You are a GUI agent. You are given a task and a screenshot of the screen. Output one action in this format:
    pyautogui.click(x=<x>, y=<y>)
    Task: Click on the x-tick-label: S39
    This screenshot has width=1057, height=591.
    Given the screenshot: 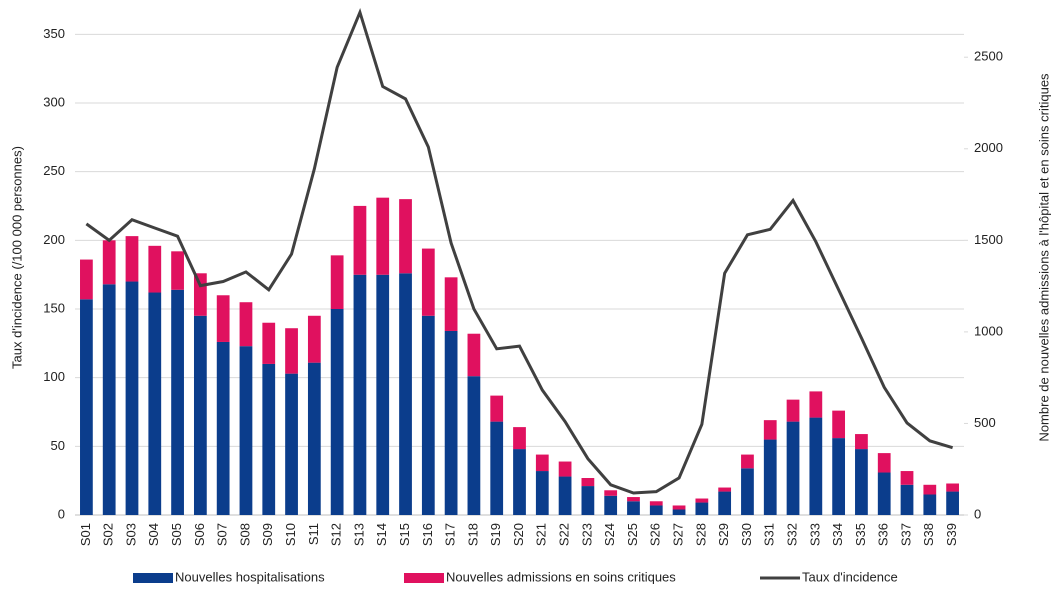 What is the action you would take?
    pyautogui.click(x=951, y=534)
    